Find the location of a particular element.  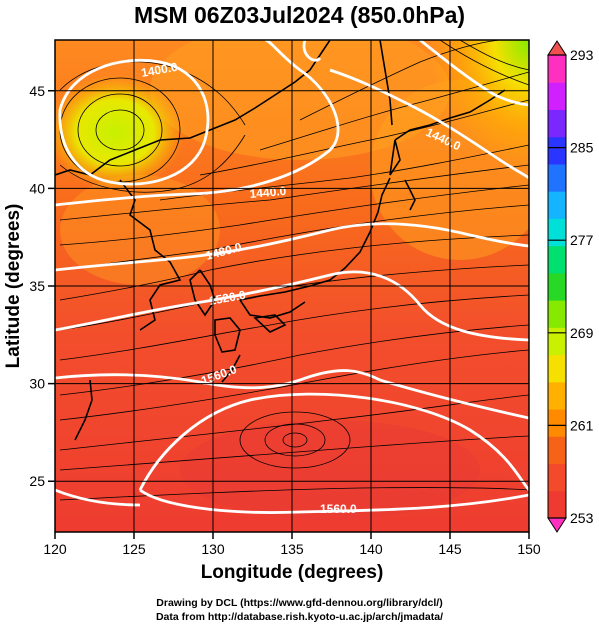

x-tick-label: 145 is located at coordinates (450, 549).